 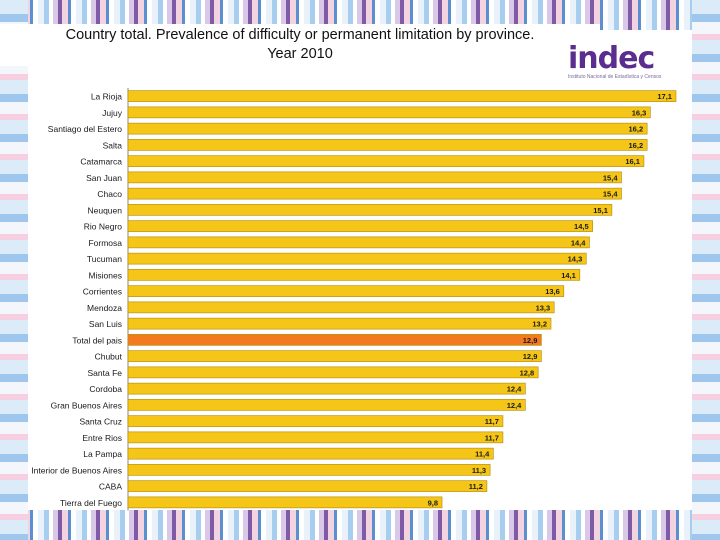 What do you see at coordinates (374, 177) in the screenshot?
I see `bar-san-juan` at bounding box center [374, 177].